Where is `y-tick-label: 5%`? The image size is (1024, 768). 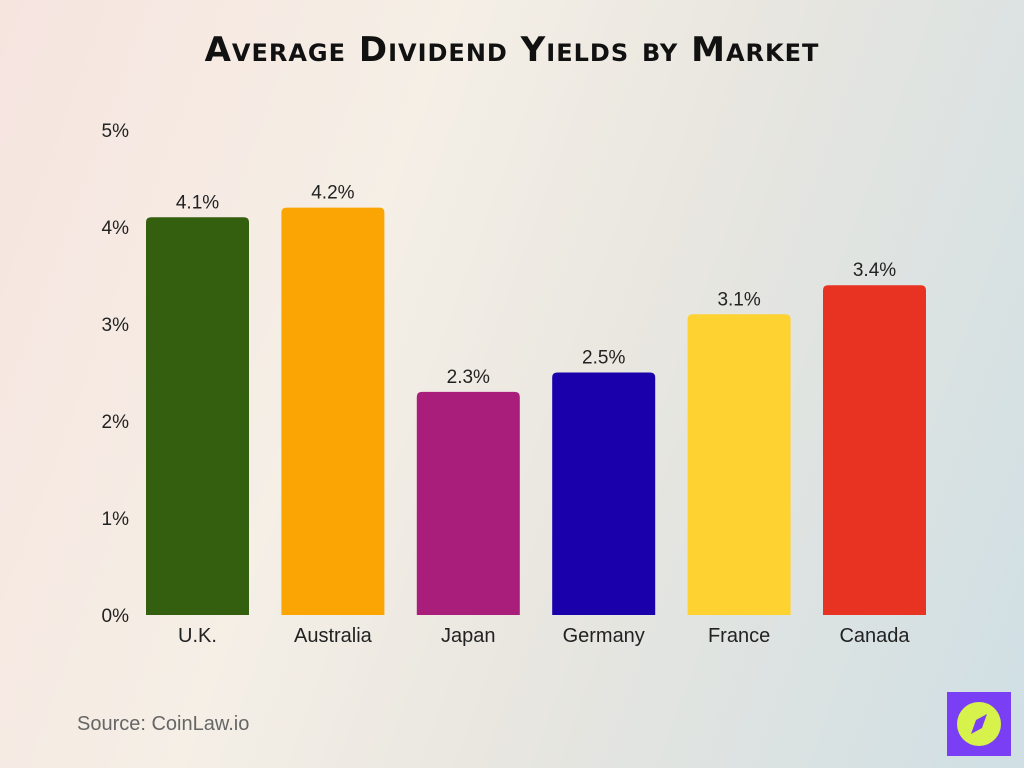
y-tick-label: 5% is located at coordinates (116, 131).